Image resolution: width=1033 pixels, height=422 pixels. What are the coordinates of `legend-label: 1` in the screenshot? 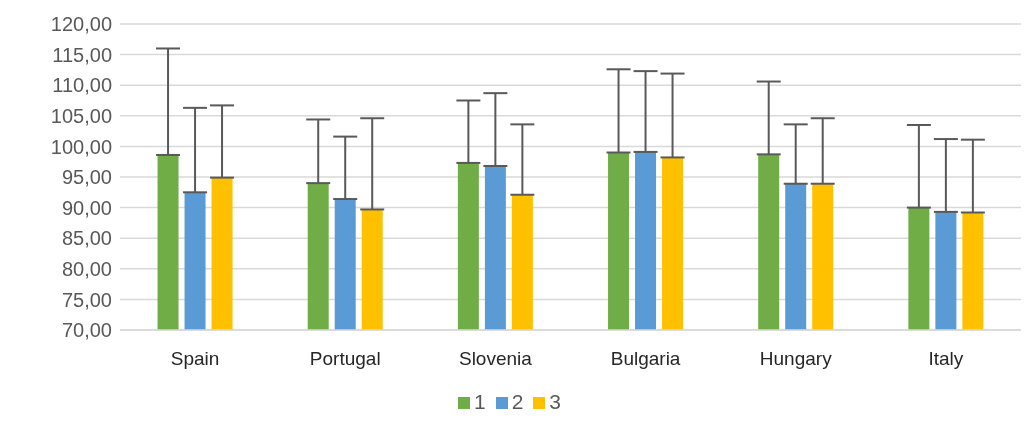 It's located at (479, 401).